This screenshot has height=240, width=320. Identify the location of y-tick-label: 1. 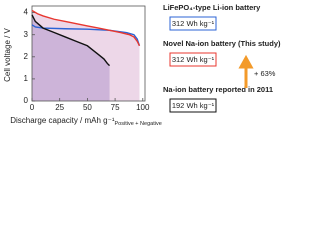
(26, 78).